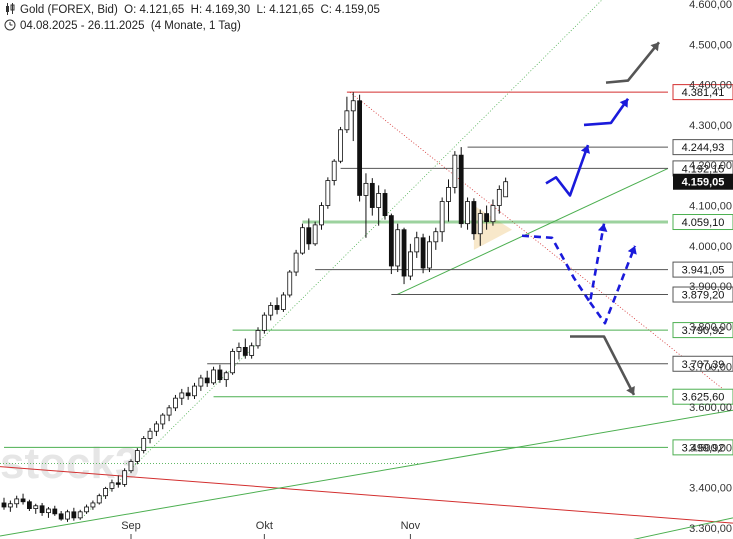  What do you see at coordinates (710, 86) in the screenshot?
I see `y-tick-label: 4.400,00` at bounding box center [710, 86].